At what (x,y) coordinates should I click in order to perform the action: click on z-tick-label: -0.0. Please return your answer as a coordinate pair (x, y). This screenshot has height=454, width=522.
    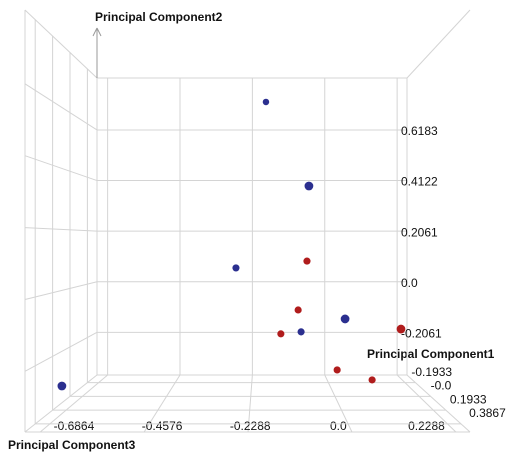
    Looking at the image, I should click on (441, 386).